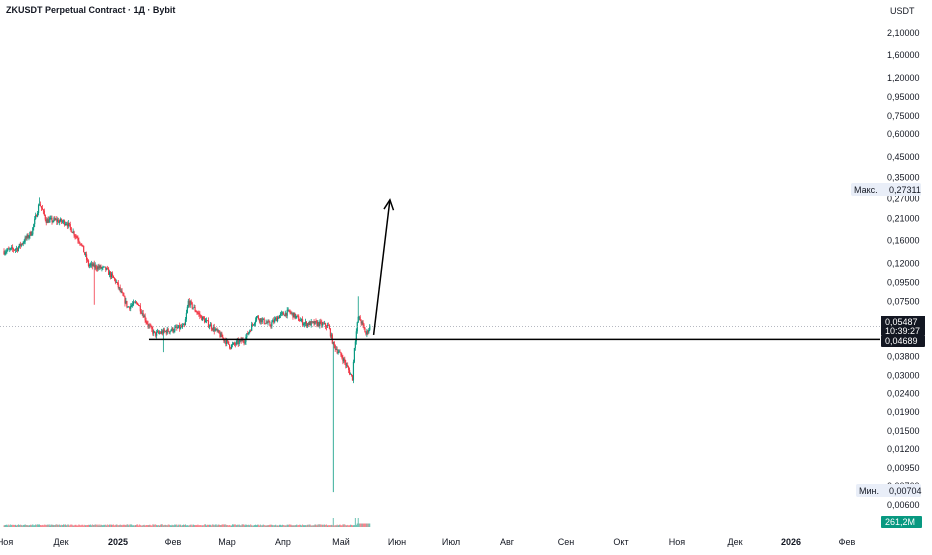  Describe the element at coordinates (888, 490) in the screenshot. I see `min-tag-bg` at that location.